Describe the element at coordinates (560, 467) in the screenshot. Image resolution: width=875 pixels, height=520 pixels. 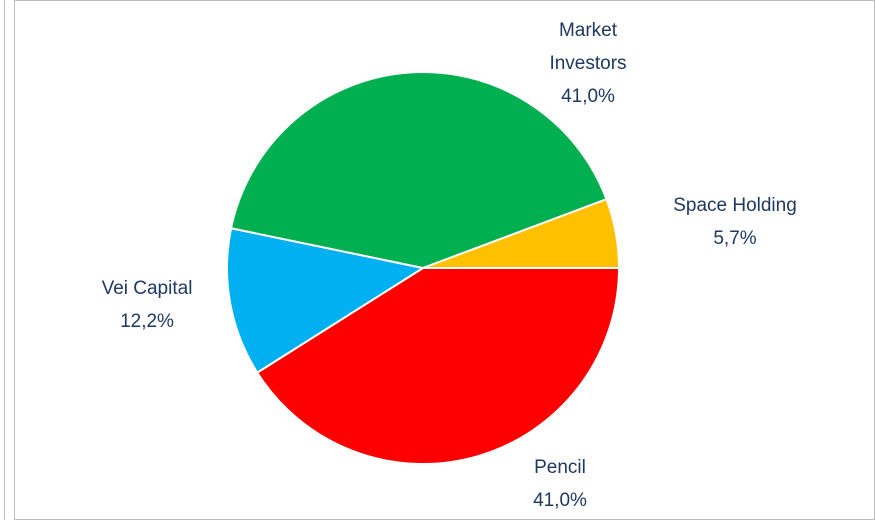
I see `slice-name: Pencil` at that location.